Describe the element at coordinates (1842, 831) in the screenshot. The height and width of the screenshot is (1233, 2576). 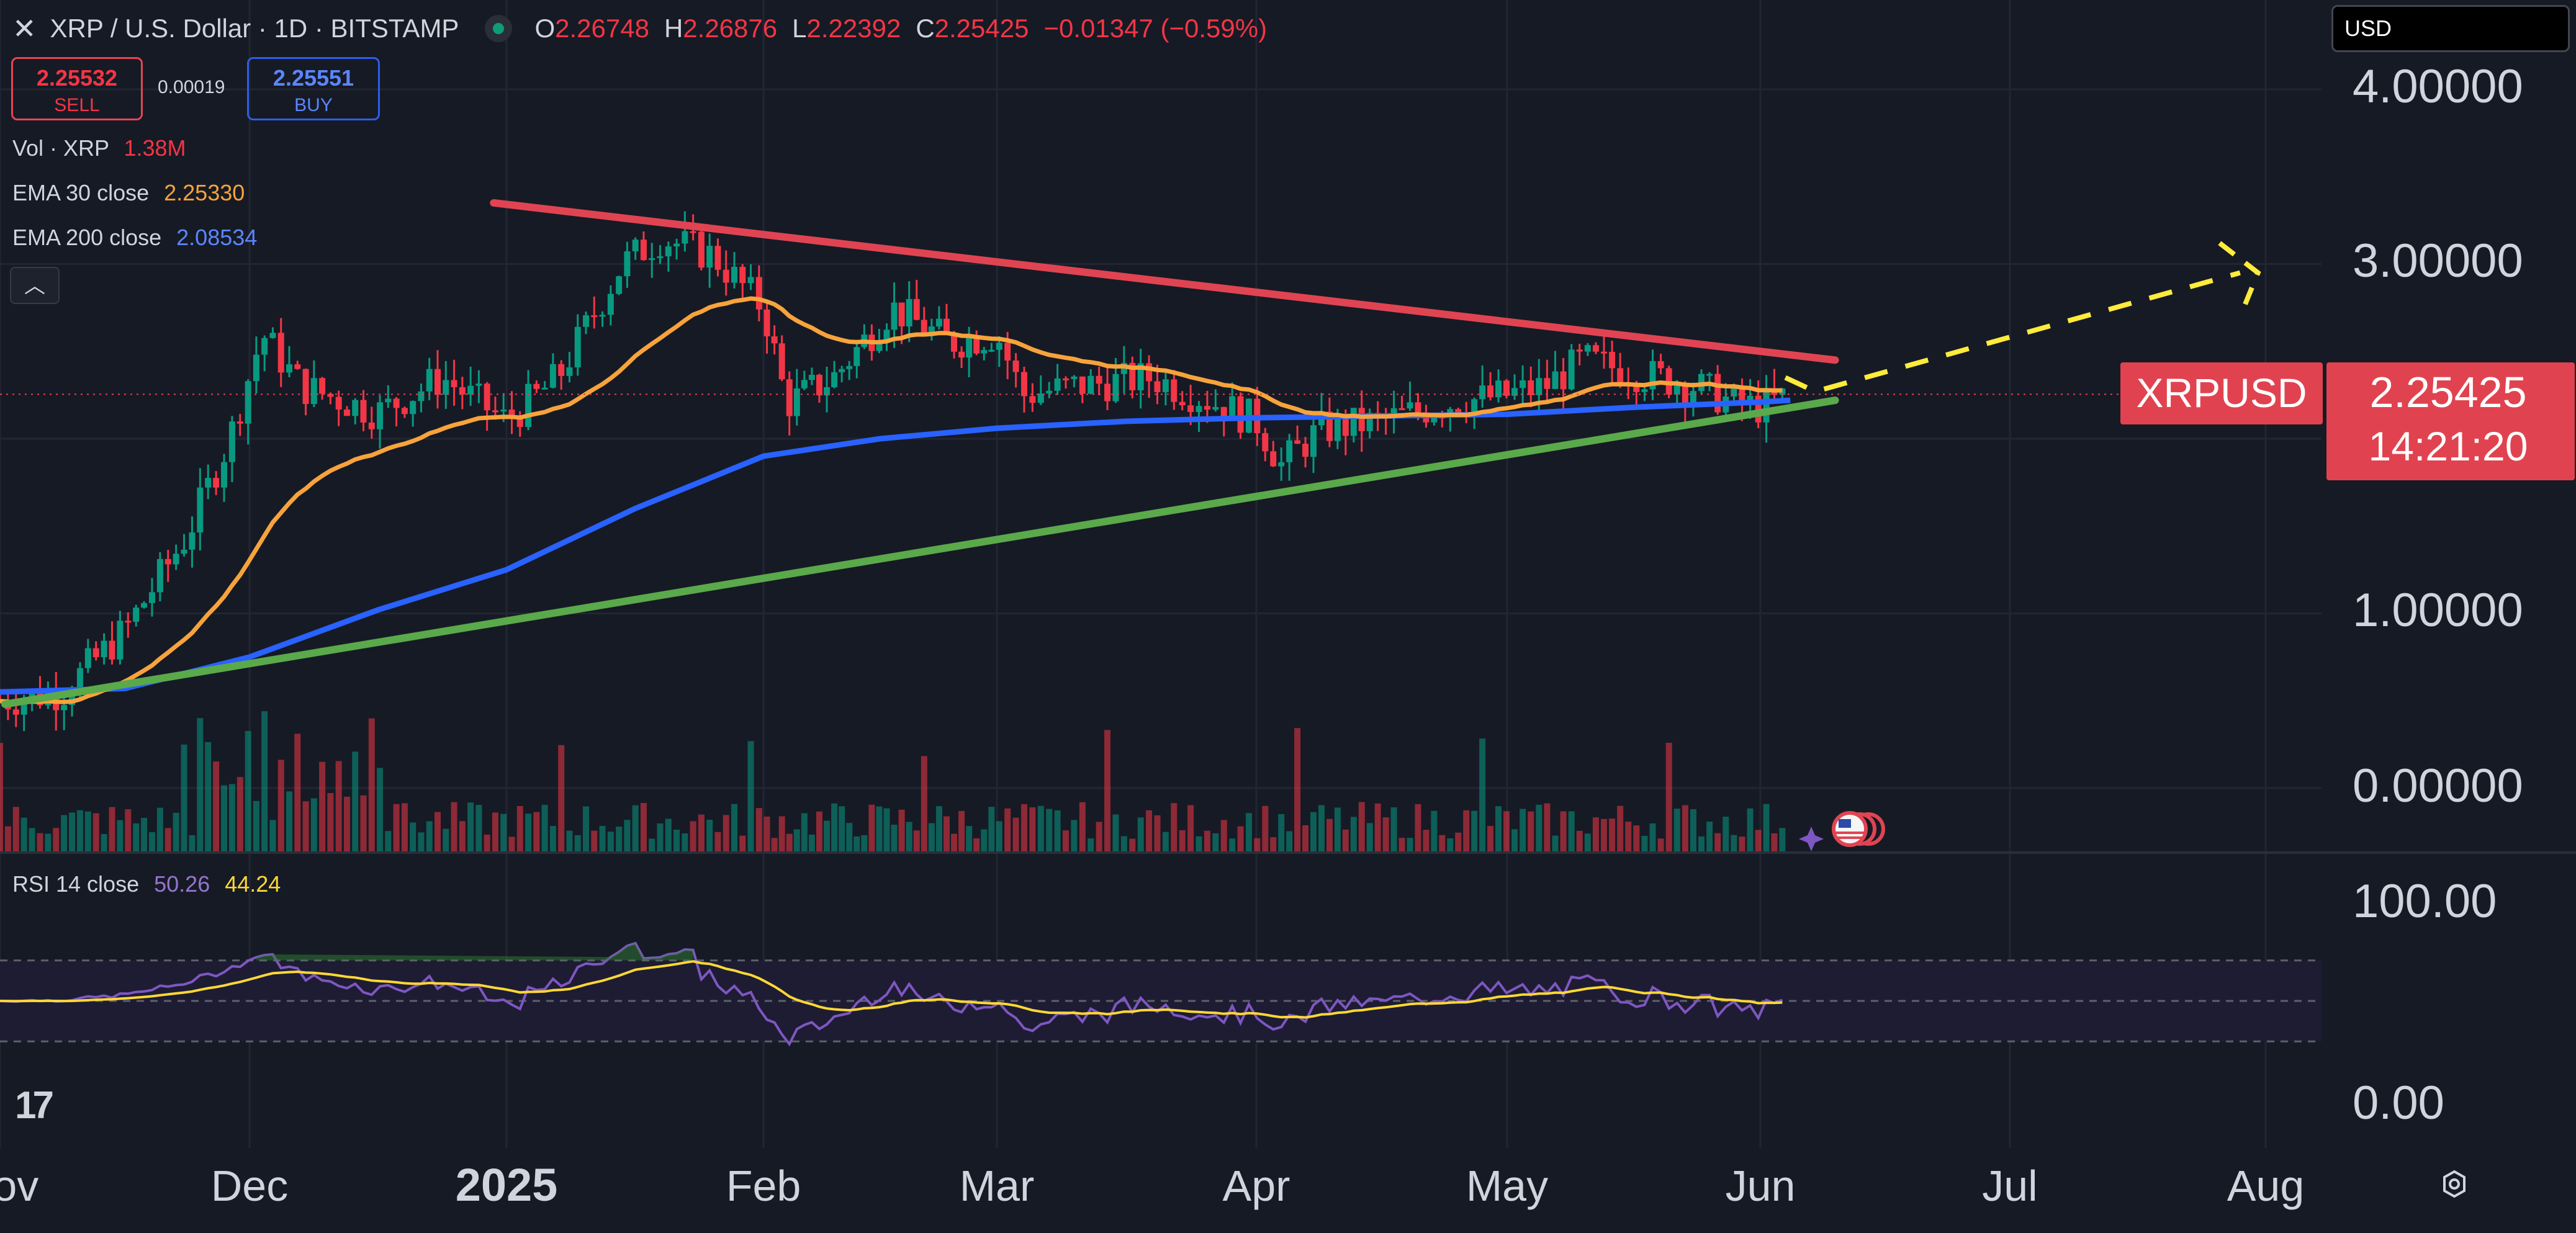
I see `us-flag-icon` at that location.